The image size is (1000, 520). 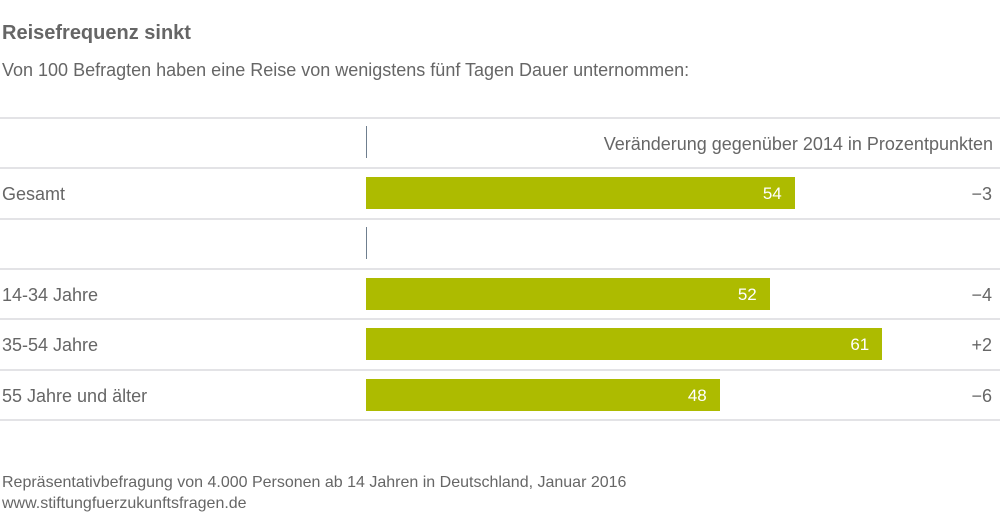 I want to click on category-label: 14-34 Jahre, so click(x=50, y=295).